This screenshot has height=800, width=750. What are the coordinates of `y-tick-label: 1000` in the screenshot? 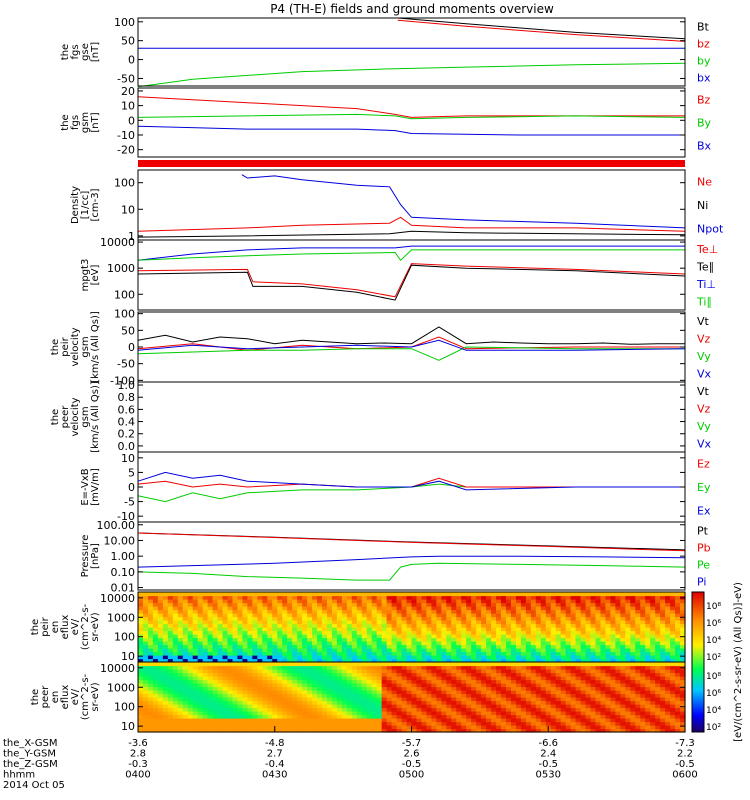 It's located at (121, 687).